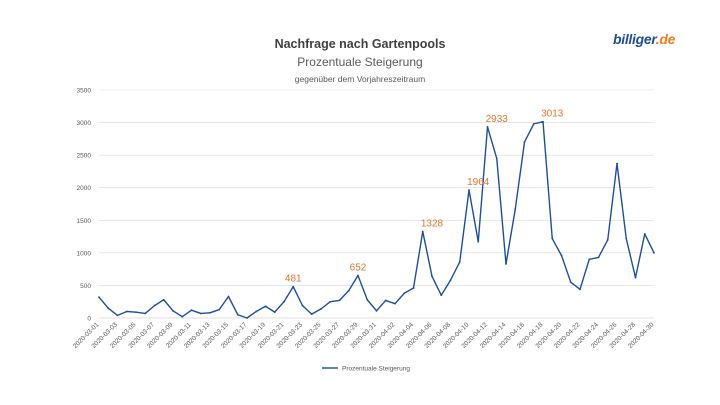 The image size is (720, 405). Describe the element at coordinates (85, 286) in the screenshot. I see `y-tick-label: 500` at that location.